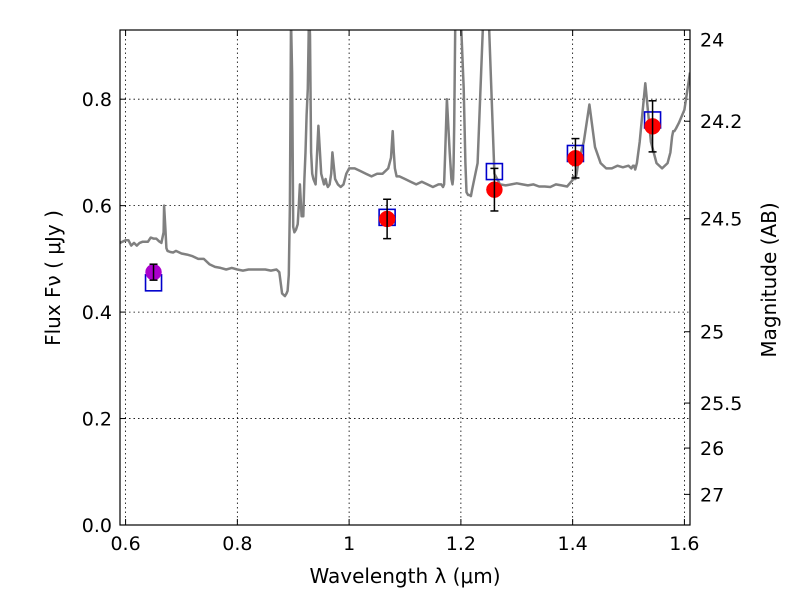 This screenshot has height=600, width=800. What do you see at coordinates (573, 544) in the screenshot?
I see `x-tick-label: 1.4` at bounding box center [573, 544].